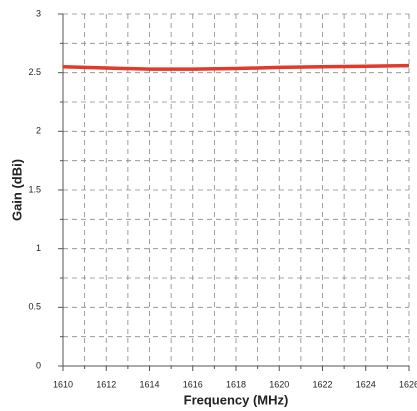 The height and width of the screenshot is (411, 417). What do you see at coordinates (279, 384) in the screenshot?
I see `x-tick-label: 1620` at bounding box center [279, 384].